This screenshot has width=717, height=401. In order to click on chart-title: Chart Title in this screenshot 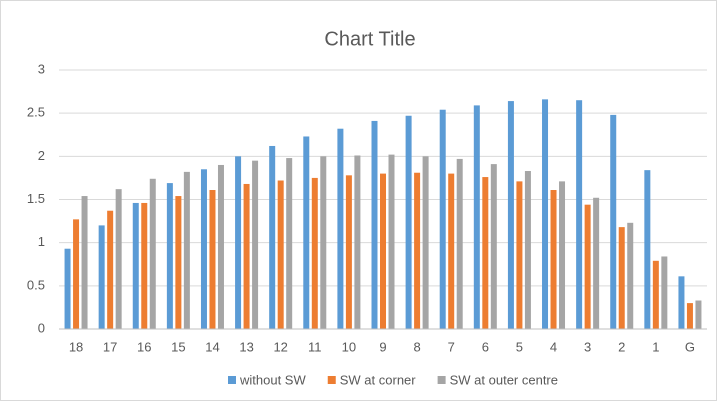, I will do `click(369, 39)`.